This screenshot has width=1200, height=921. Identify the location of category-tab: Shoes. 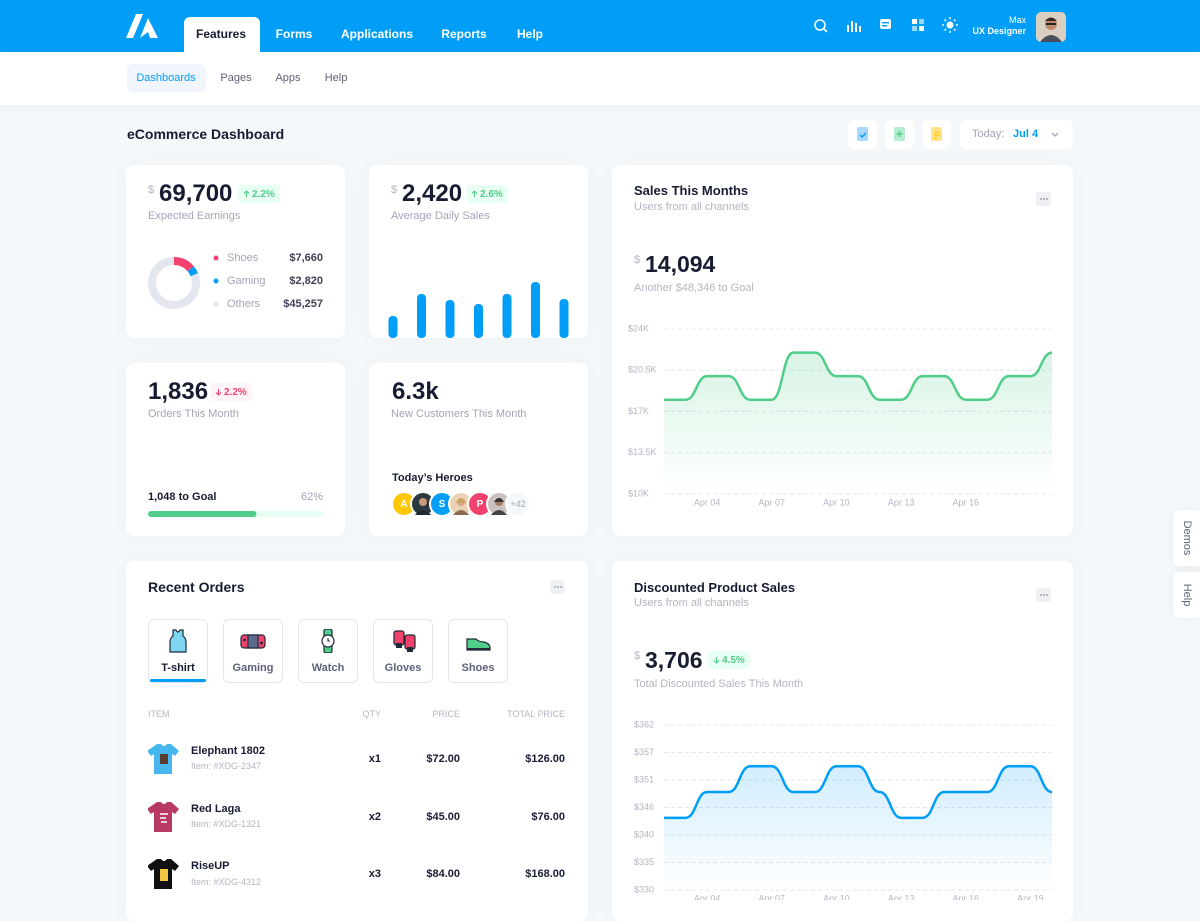
(478, 651).